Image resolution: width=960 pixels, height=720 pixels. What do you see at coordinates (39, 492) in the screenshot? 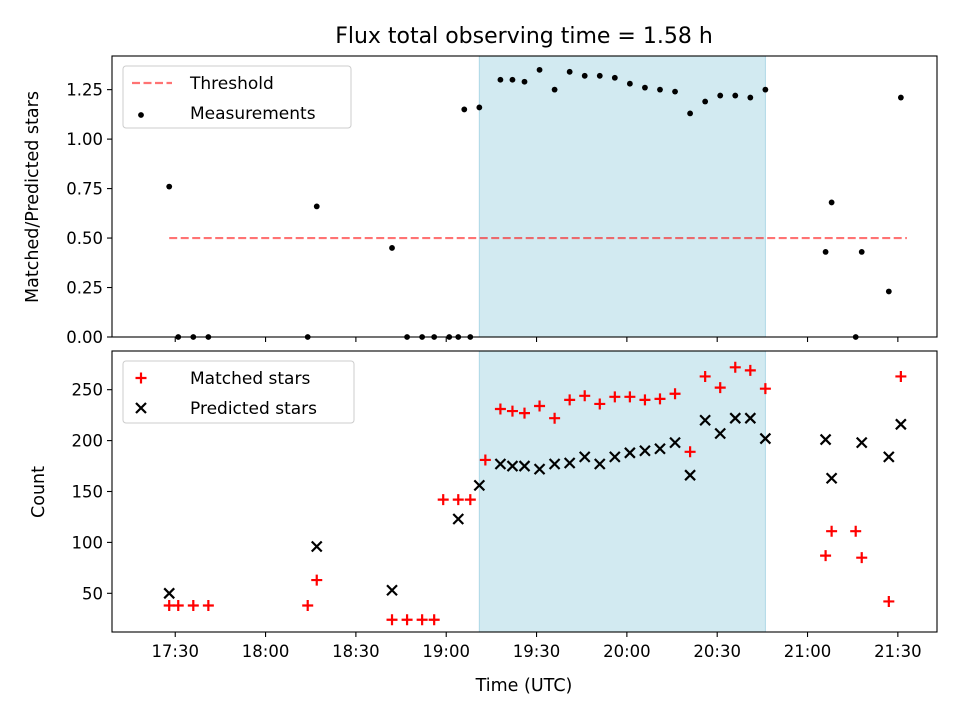
I see `bottom-y-axis-label: Count` at bounding box center [39, 492].